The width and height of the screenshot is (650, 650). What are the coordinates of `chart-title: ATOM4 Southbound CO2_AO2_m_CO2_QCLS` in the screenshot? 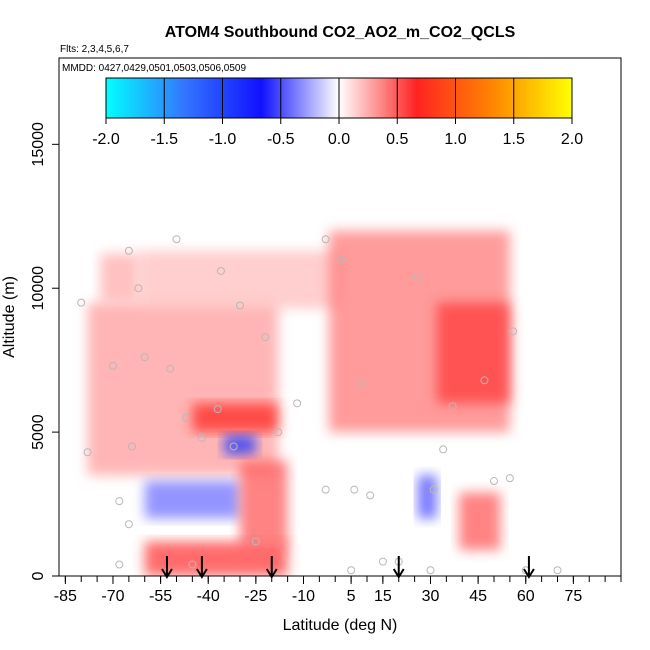 It's located at (340, 32).